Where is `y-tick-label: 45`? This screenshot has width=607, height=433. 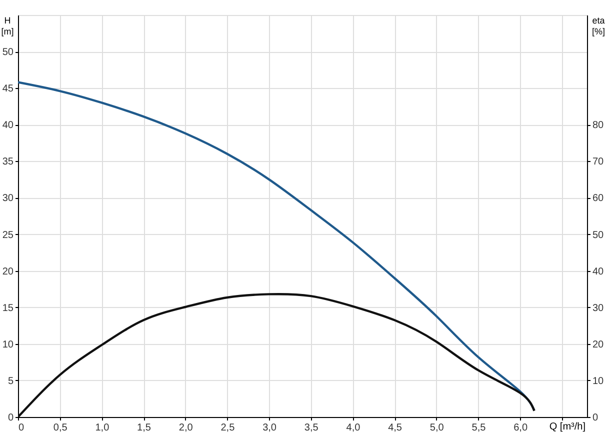 y-tick-label: 45 is located at coordinates (8, 89).